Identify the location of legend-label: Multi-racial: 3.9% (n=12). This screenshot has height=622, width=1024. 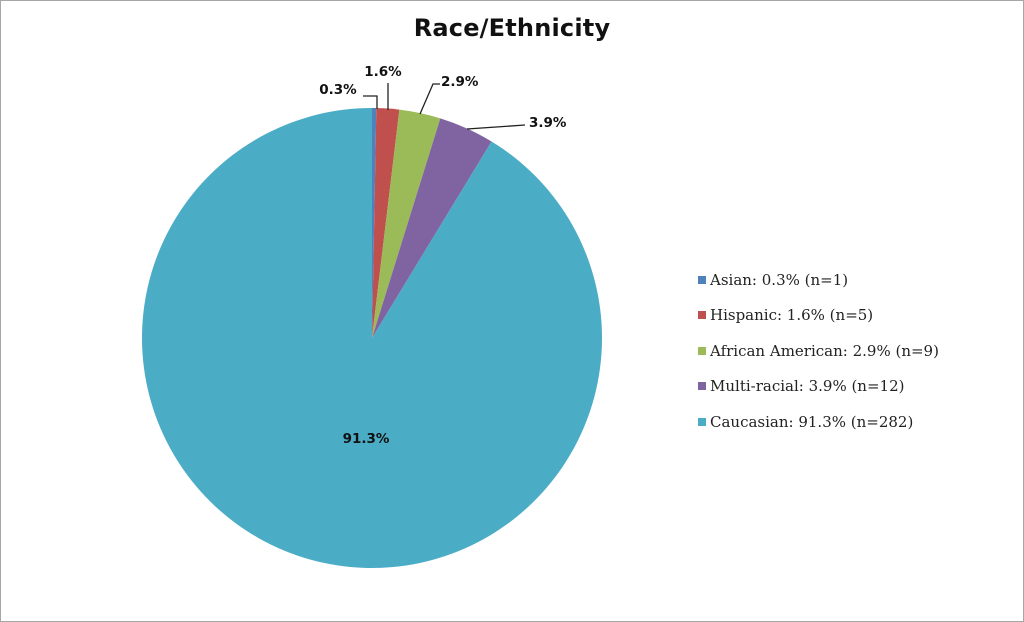
(807, 386).